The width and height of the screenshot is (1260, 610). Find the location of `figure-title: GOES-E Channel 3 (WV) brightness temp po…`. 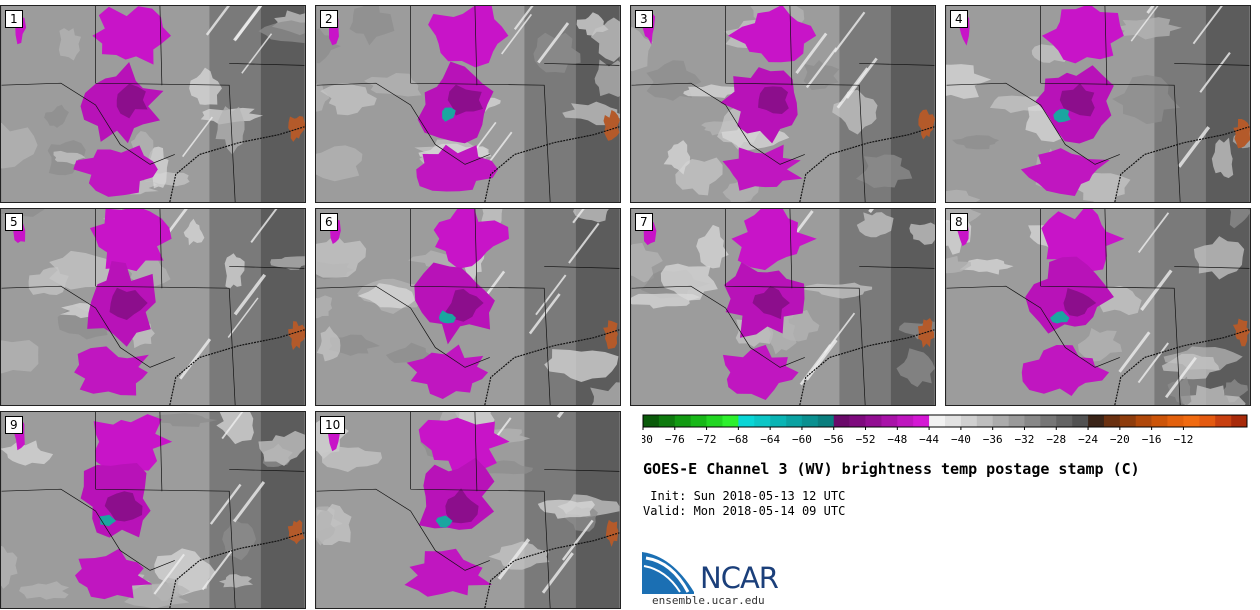

figure-title: GOES-E Channel 3 (WV) brightness temp po… is located at coordinates (891, 469).